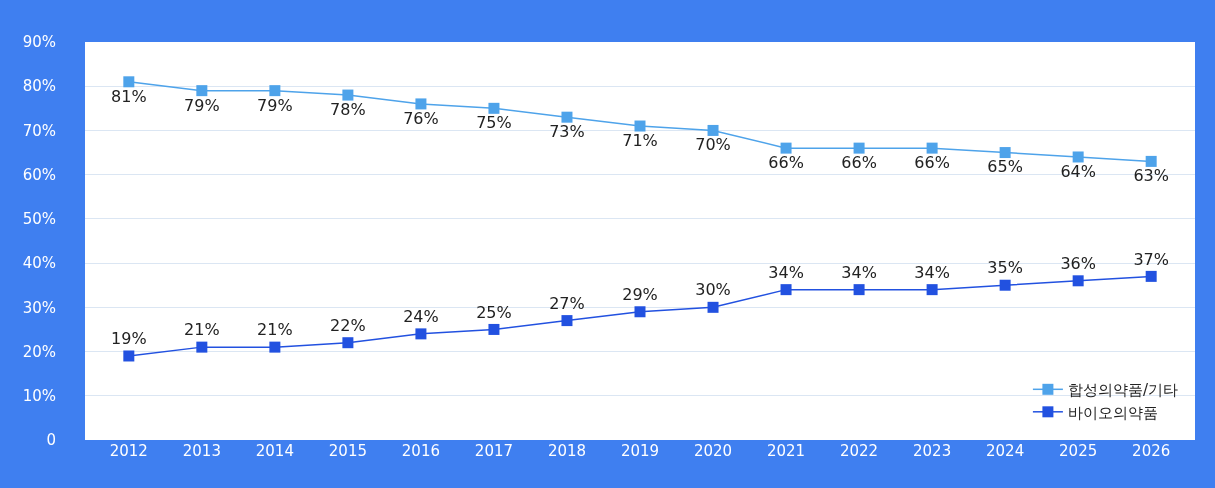 The image size is (1215, 488). What do you see at coordinates (713, 145) in the screenshot?
I see `data-label: 70%` at bounding box center [713, 145].